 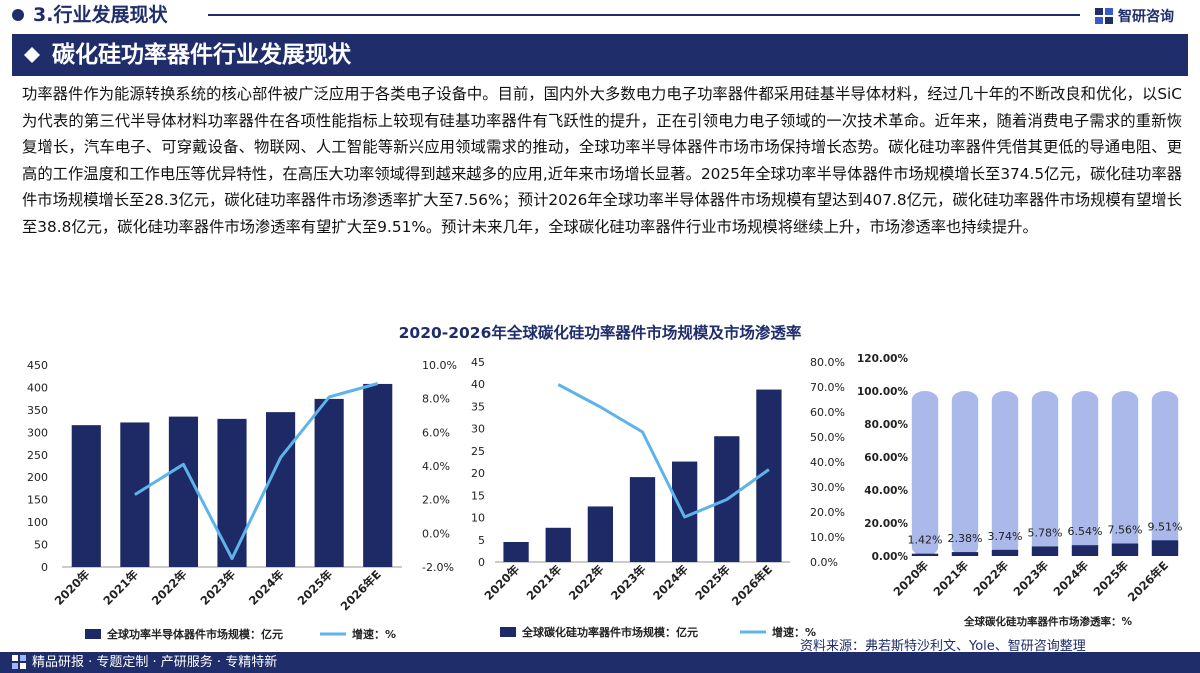 What do you see at coordinates (827, 487) in the screenshot?
I see `right-axis-tick-label: 30.0%` at bounding box center [827, 487].